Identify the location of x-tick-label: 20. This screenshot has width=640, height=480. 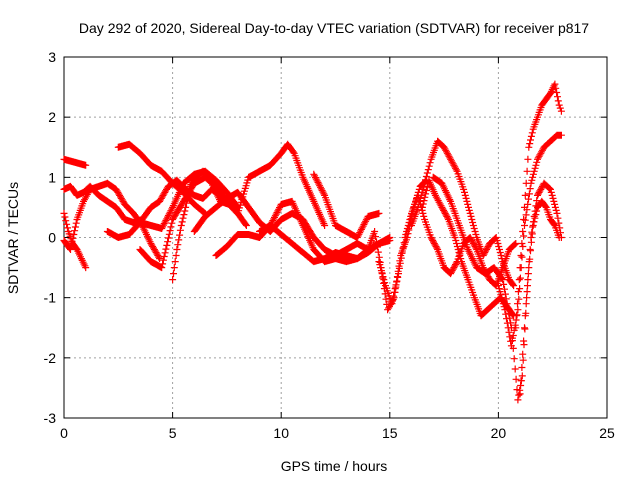
(499, 433).